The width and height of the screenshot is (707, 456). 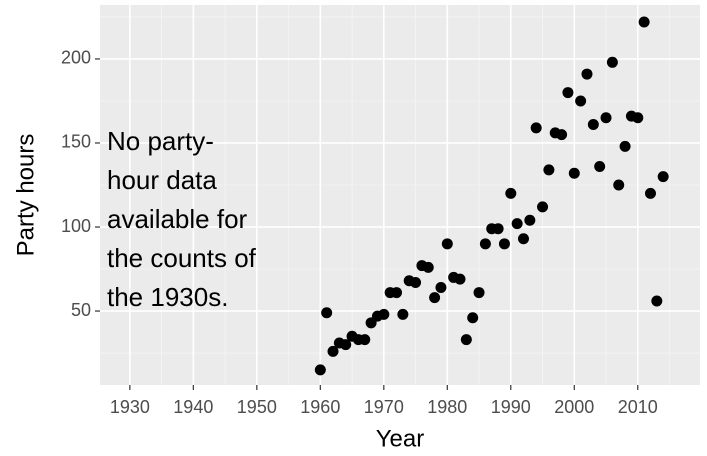 What do you see at coordinates (160, 141) in the screenshot?
I see `annotation: No party-` at bounding box center [160, 141].